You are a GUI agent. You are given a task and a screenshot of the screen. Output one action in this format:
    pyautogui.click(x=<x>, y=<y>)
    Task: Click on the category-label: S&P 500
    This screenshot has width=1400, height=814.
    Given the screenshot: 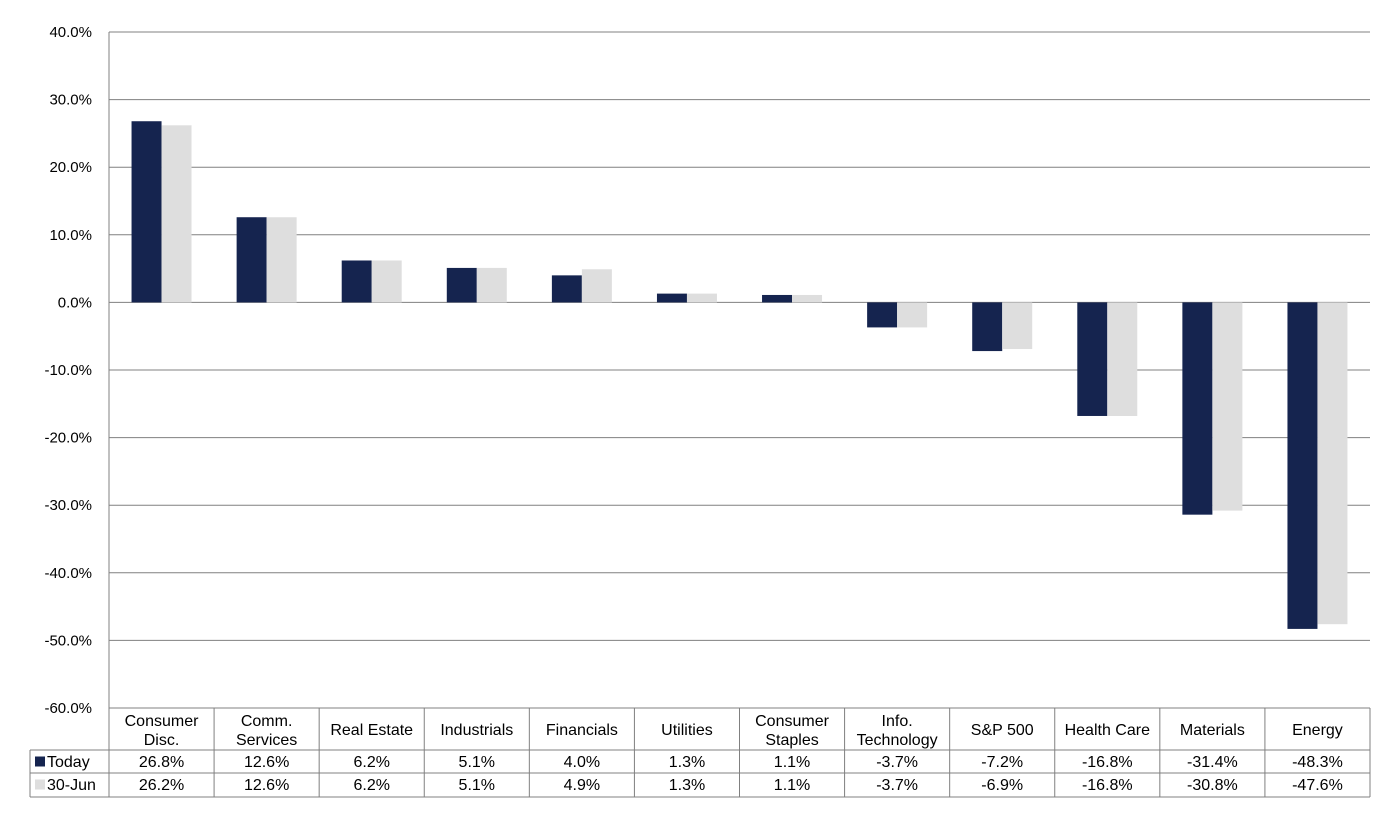 What is the action you would take?
    pyautogui.click(x=1002, y=730)
    